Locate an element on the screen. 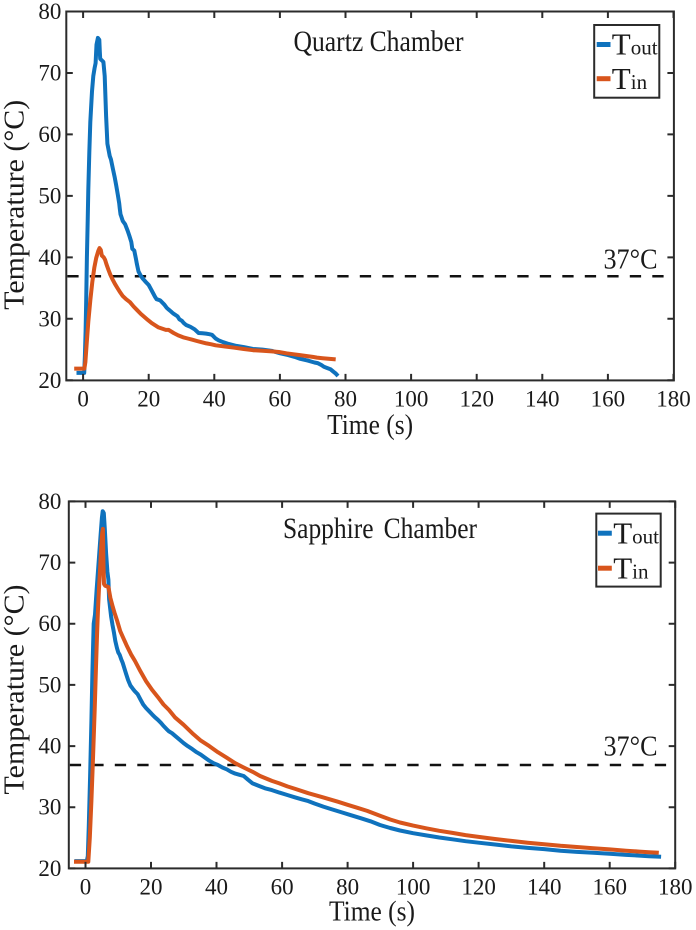  svg-text: Quartz Chamber is located at coordinates (379, 41).